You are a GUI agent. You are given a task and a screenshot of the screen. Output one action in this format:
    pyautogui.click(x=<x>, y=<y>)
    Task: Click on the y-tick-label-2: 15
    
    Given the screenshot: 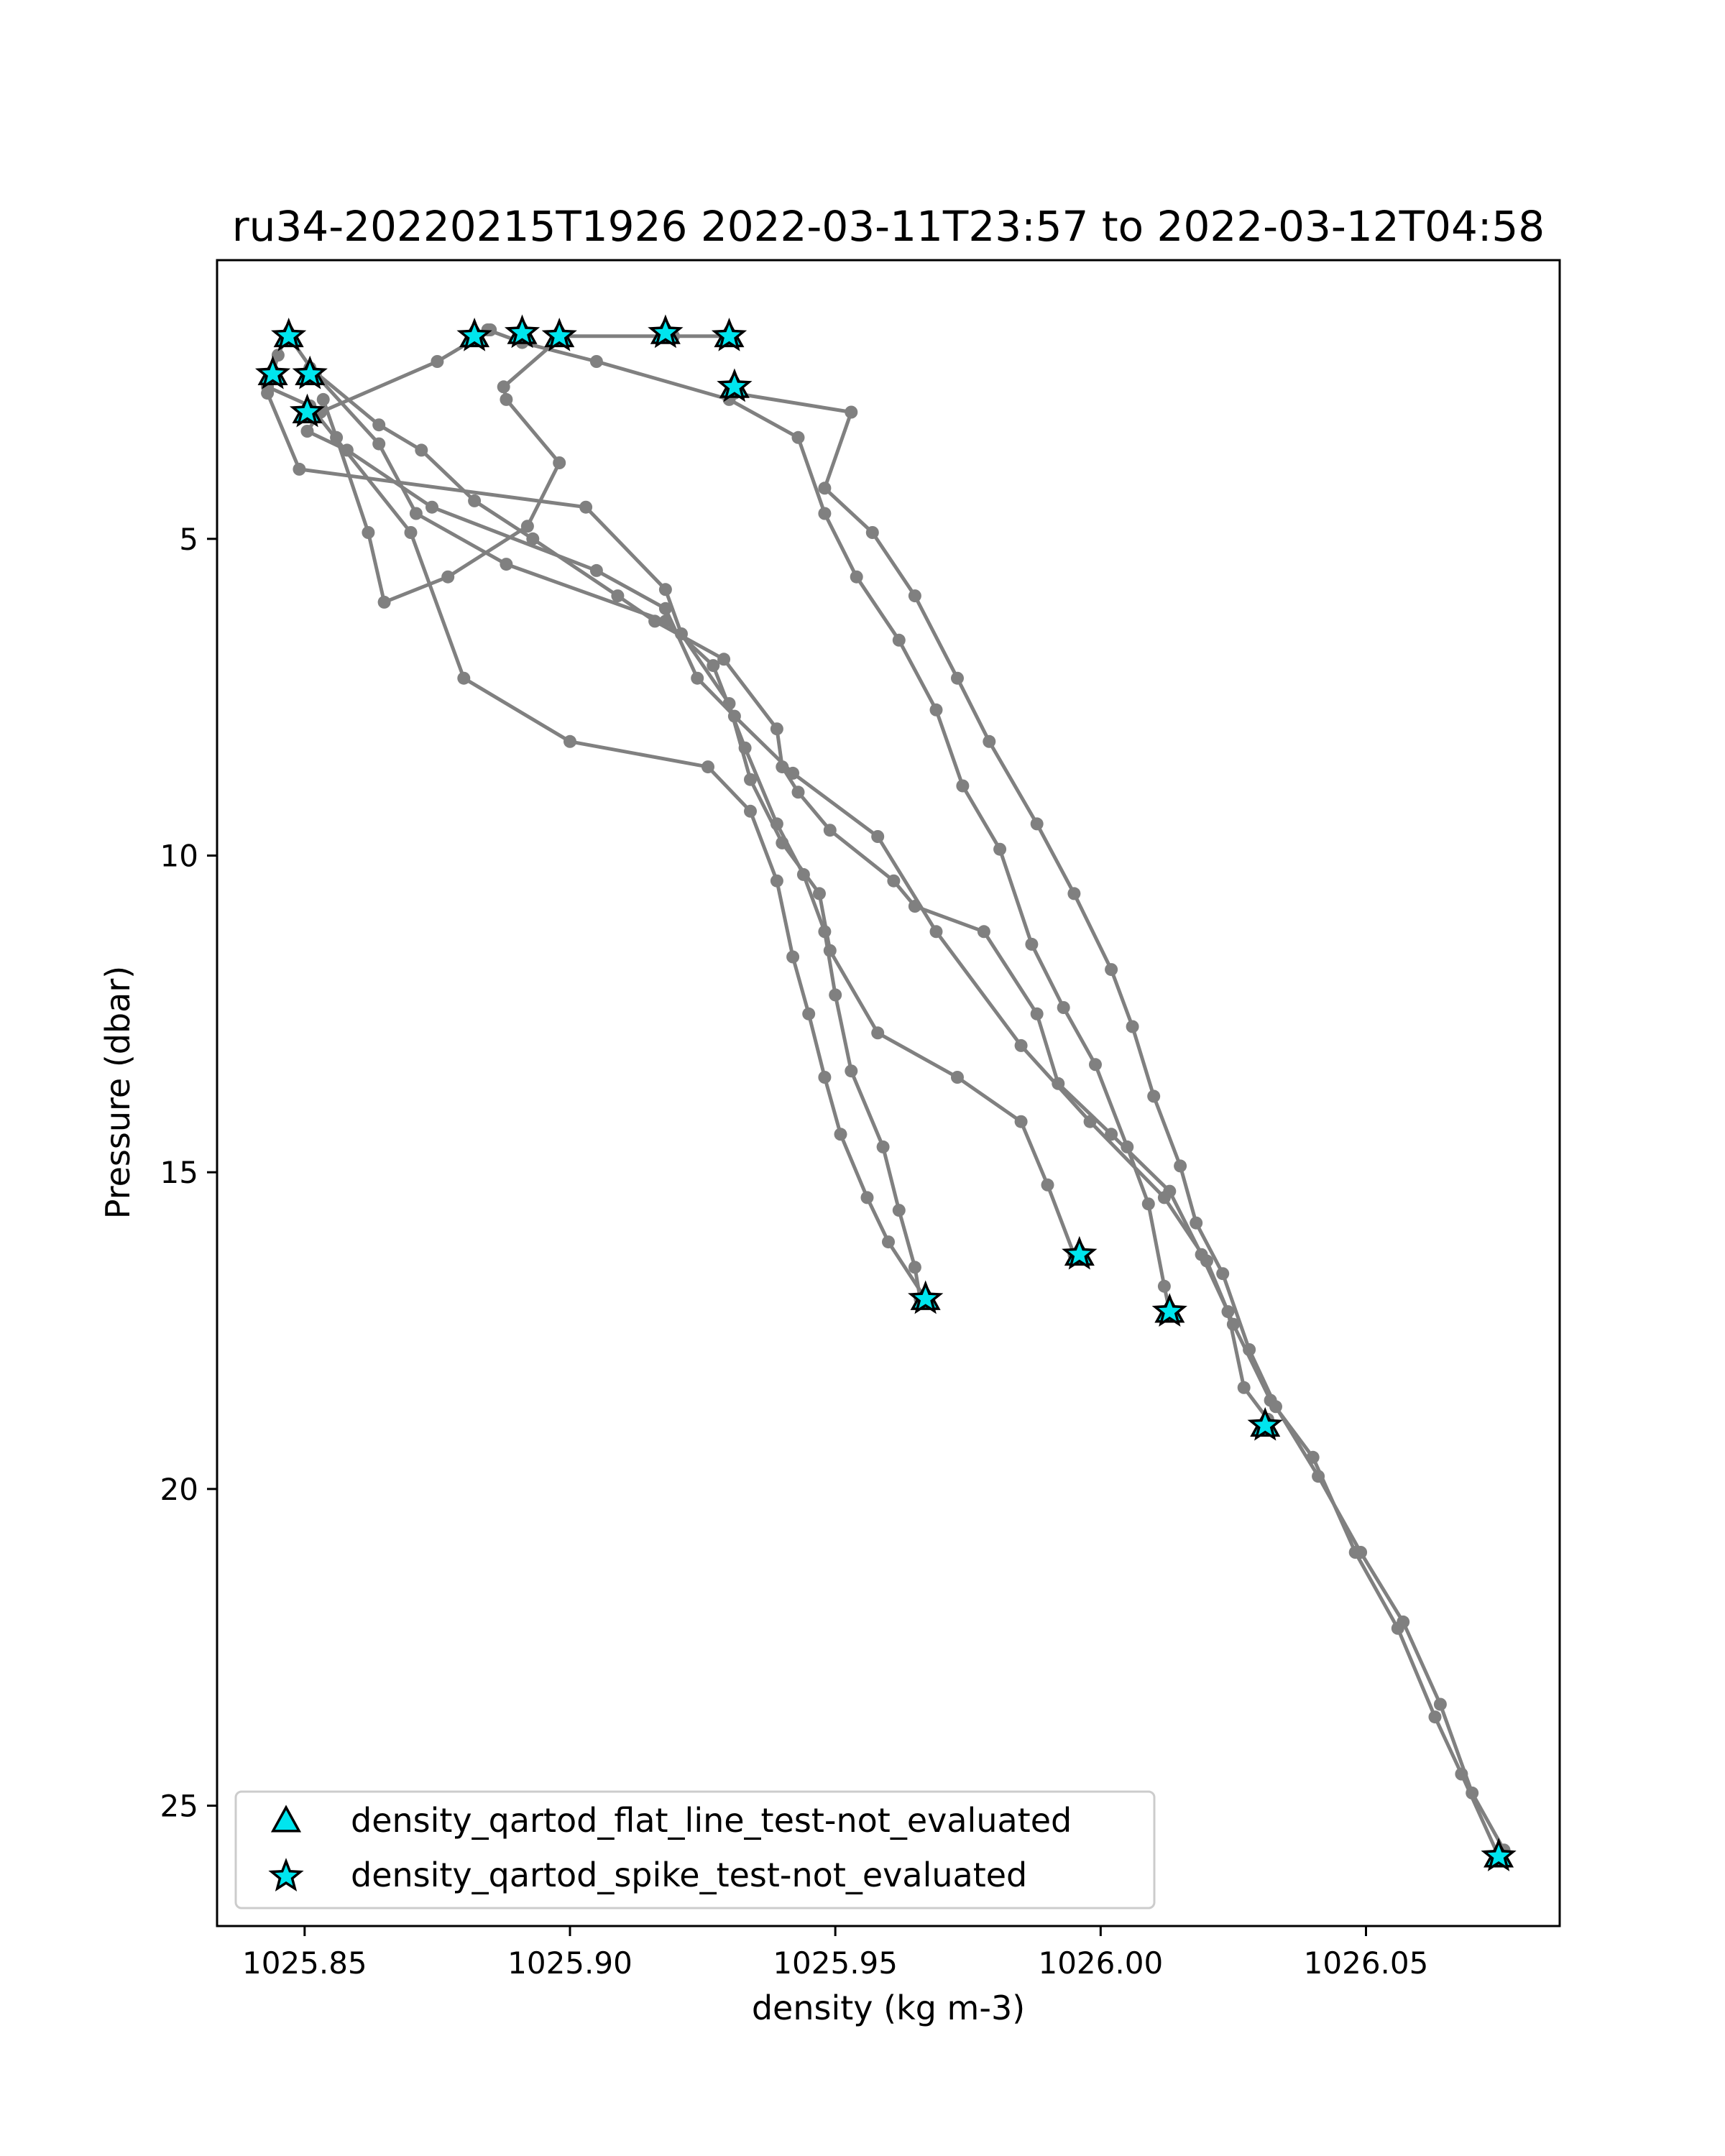 What is the action you would take?
    pyautogui.click(x=179, y=1172)
    